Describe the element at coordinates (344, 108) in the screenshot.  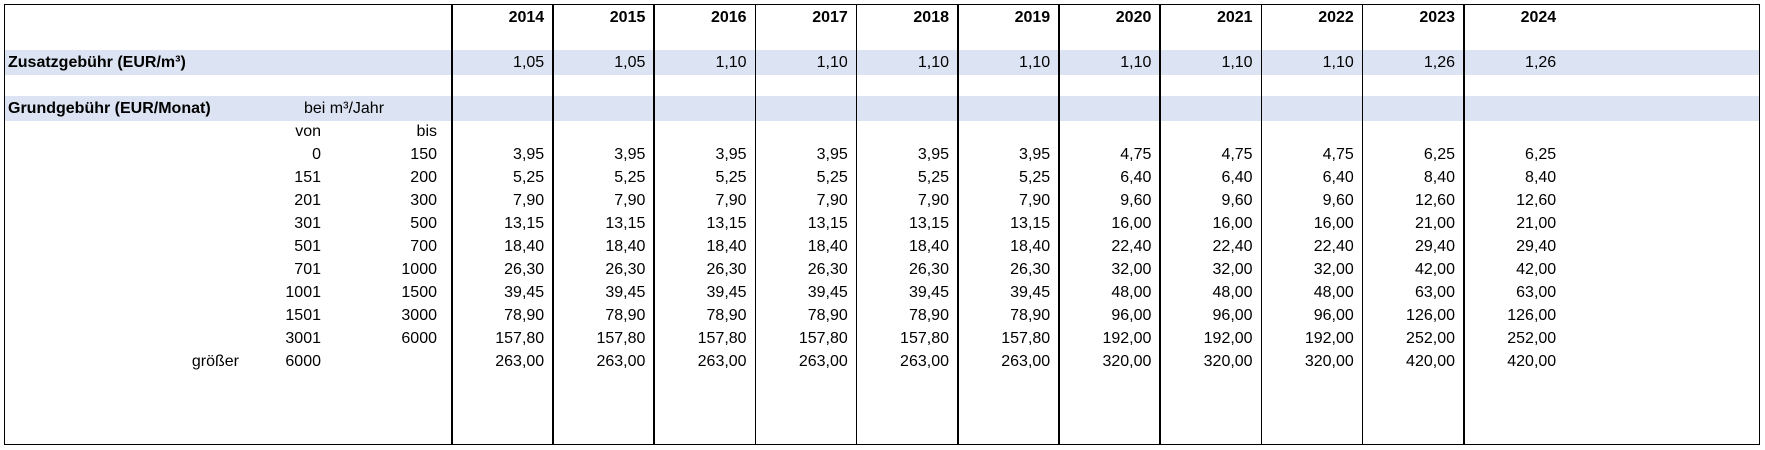
I see `grund-unit-label: bei m³/Jahr` at that location.